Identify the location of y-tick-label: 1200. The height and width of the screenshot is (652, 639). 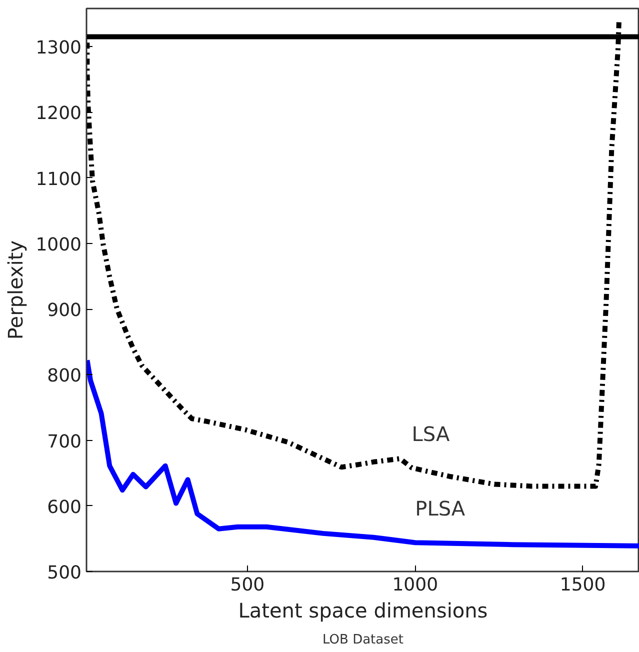
(59, 113).